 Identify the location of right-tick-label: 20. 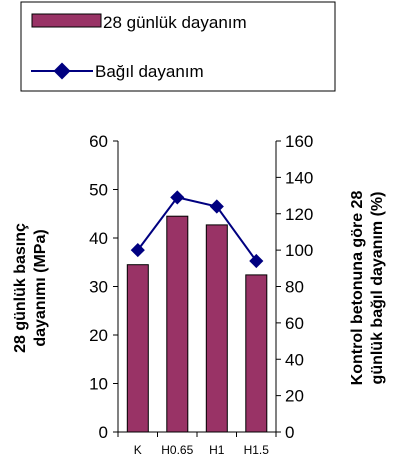
(294, 396).